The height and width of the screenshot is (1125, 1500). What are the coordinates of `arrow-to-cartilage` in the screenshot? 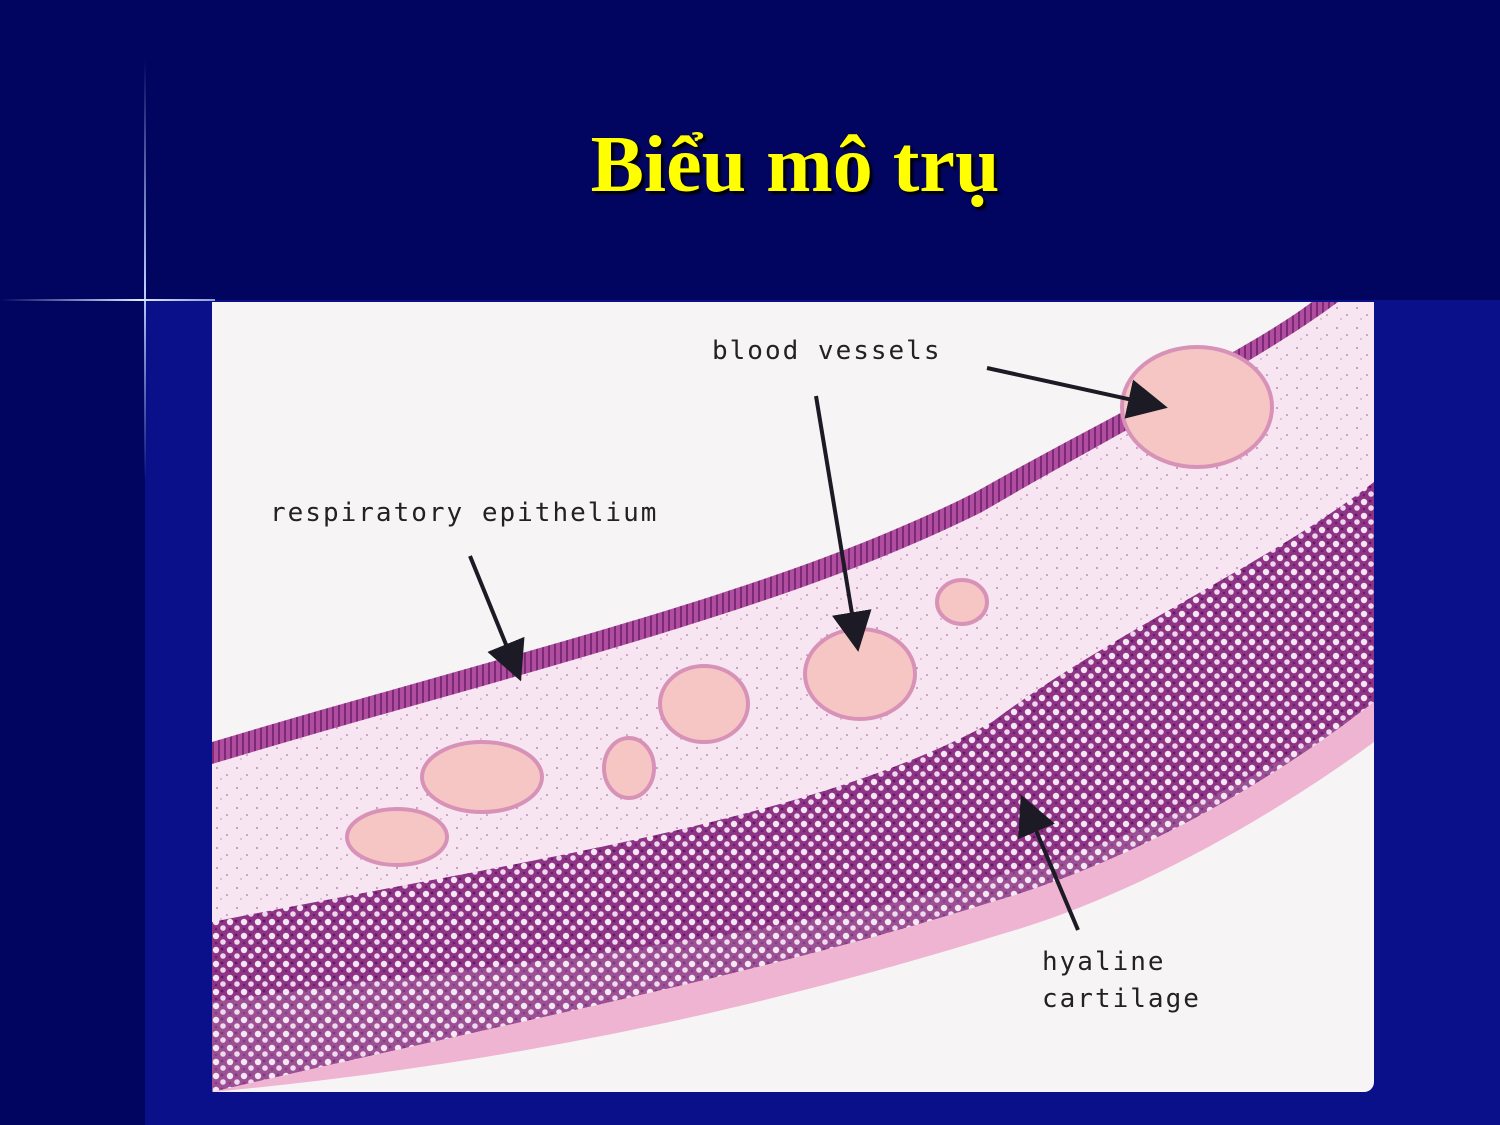 It's located at (1049, 862).